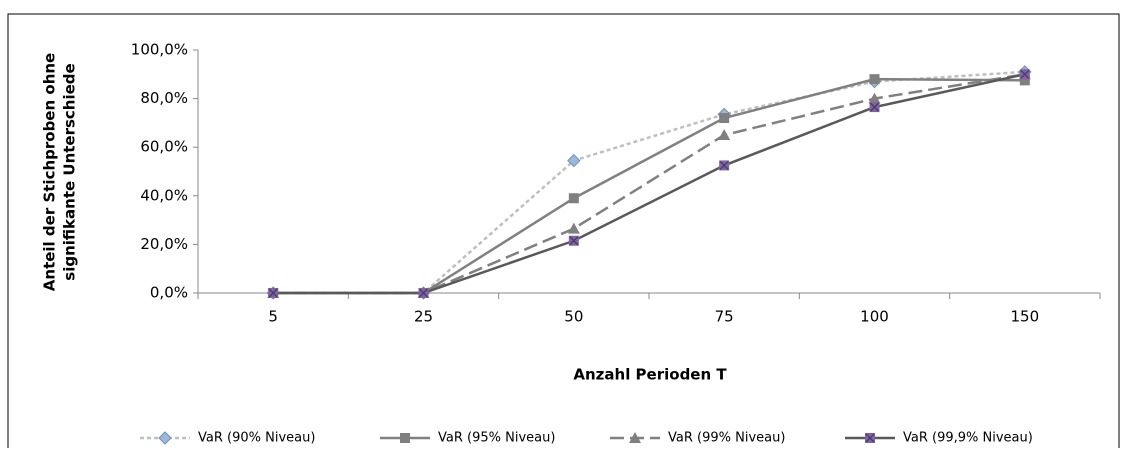 Image resolution: width=1128 pixels, height=452 pixels. I want to click on y-tick-label: 80,0%, so click(164, 98).